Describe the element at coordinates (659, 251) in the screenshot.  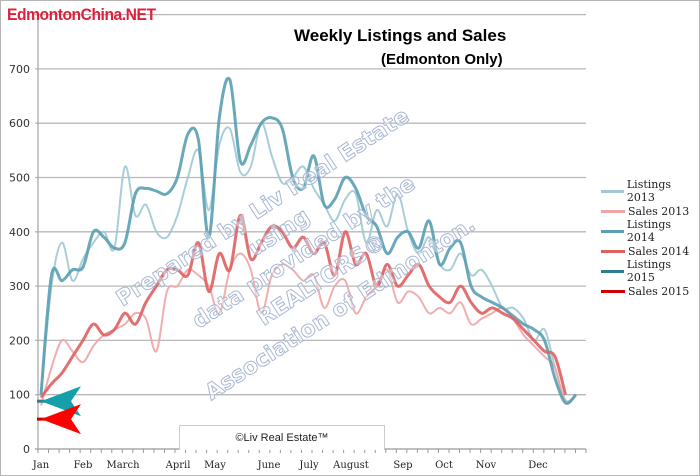
I see `legend-label: Sales 2014` at that location.